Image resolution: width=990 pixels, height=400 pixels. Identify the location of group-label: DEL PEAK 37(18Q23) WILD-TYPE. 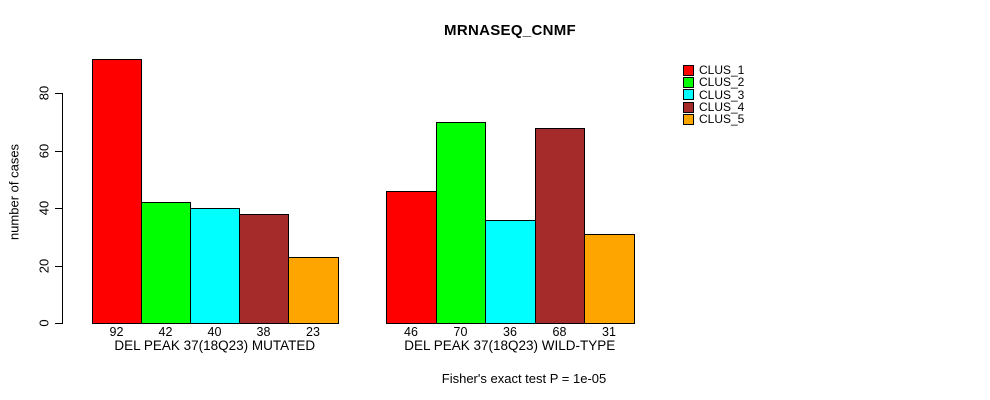
(510, 345).